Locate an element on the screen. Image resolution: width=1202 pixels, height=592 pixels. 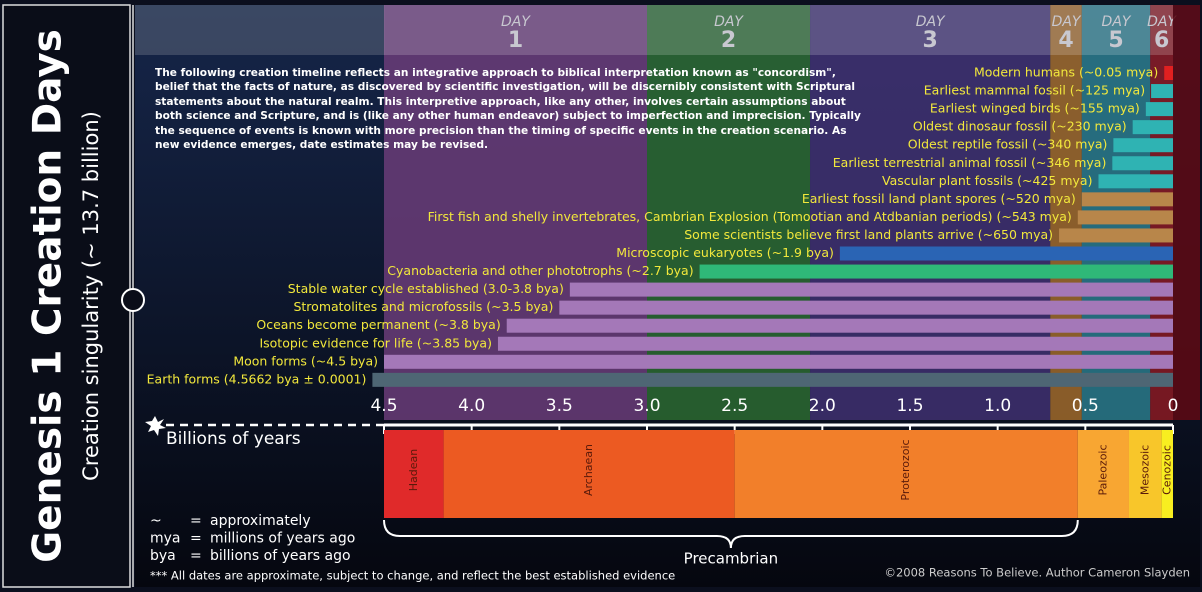
bar-label: Modern humans (~0.05 mya) is located at coordinates (1066, 72).